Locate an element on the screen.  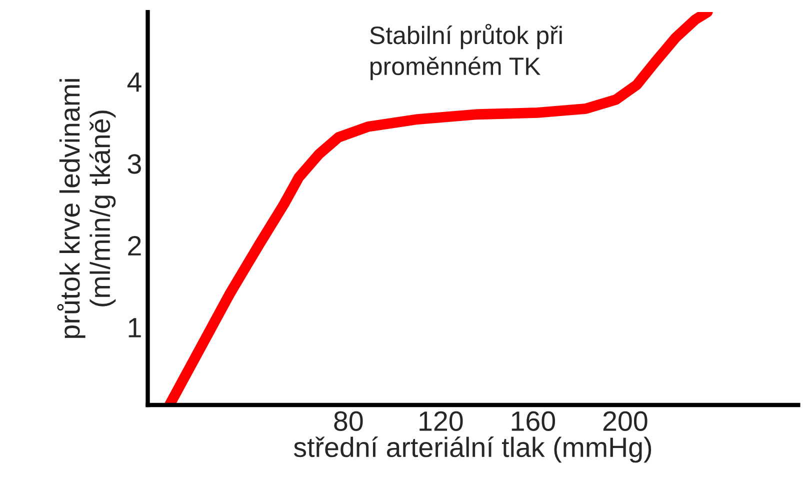
x-axis-title: střední arteriální tlak (mmHg) is located at coordinates (473, 449).